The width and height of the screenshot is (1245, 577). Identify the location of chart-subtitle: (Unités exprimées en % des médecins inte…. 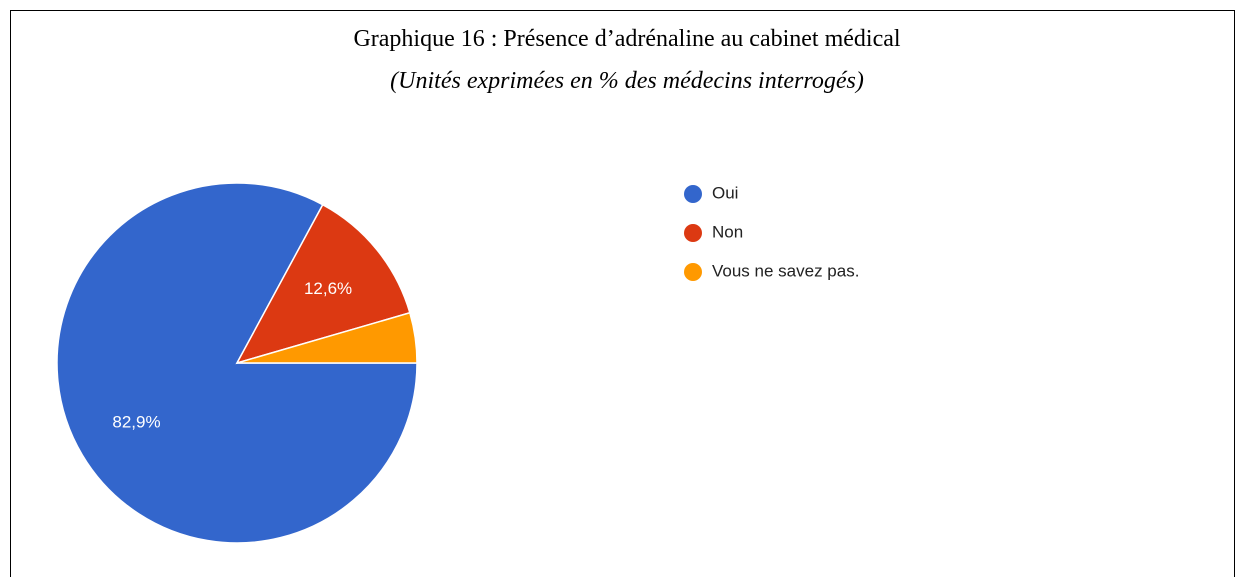
(627, 81).